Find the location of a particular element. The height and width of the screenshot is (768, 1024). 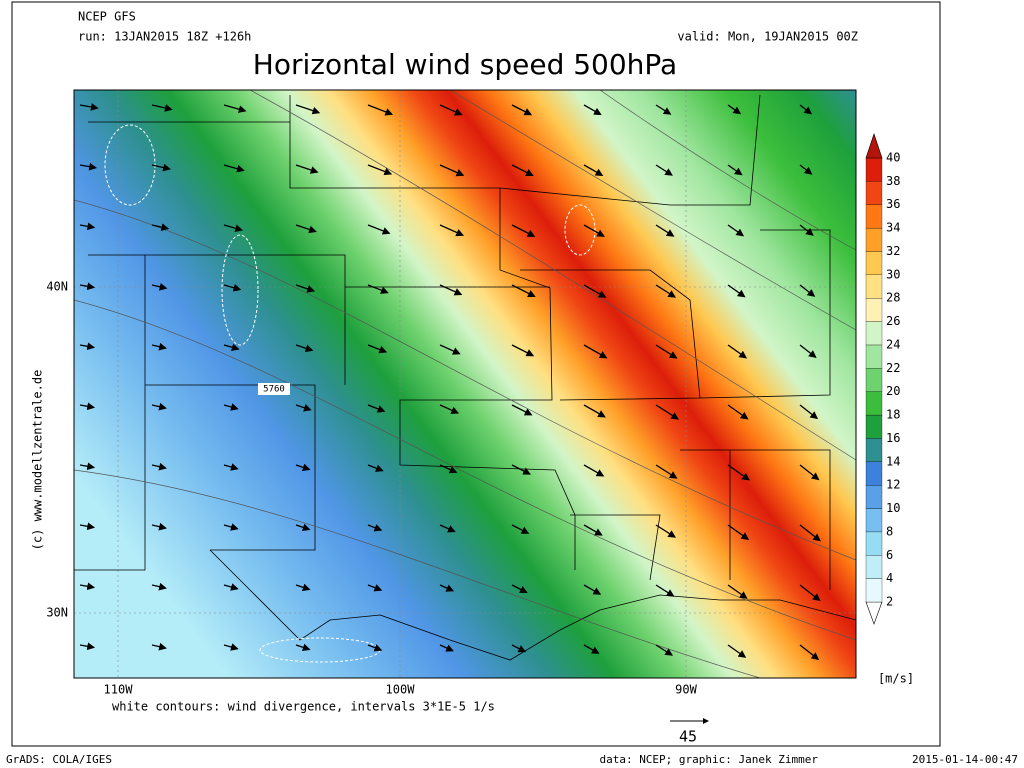

lat-label: 40N is located at coordinates (57, 287).